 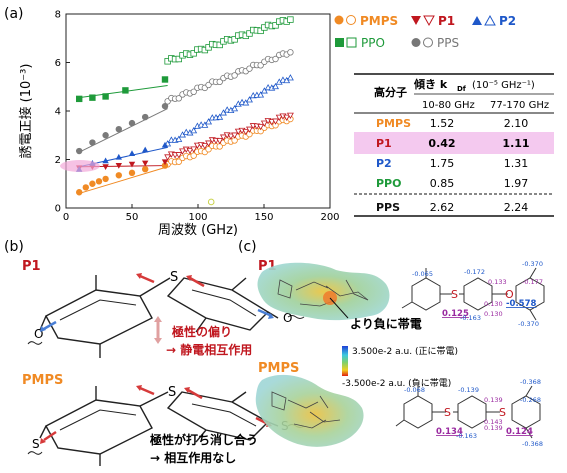 I want to click on esp-scale-bottom-label: -3.500e-2 a.u. (負に帯電), so click(x=396, y=383).